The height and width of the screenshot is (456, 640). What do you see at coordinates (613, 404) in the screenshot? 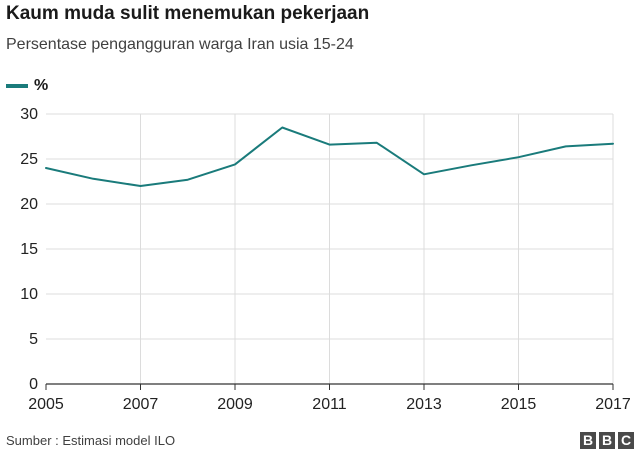
I see `x-tick-label: 2017` at bounding box center [613, 404].